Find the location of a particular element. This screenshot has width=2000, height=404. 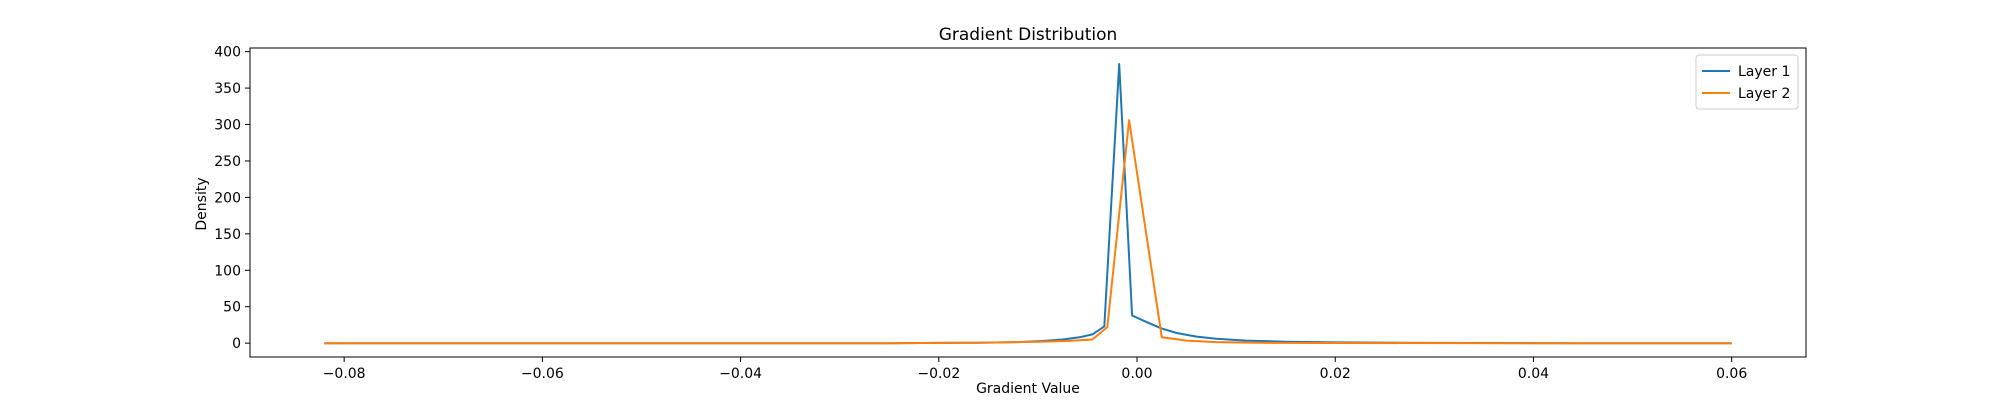

x-axis-ticks: −0.08 −0.06 −0.04 −0.02 0.00 0.02 0.04 0.06 is located at coordinates (1035, 369).